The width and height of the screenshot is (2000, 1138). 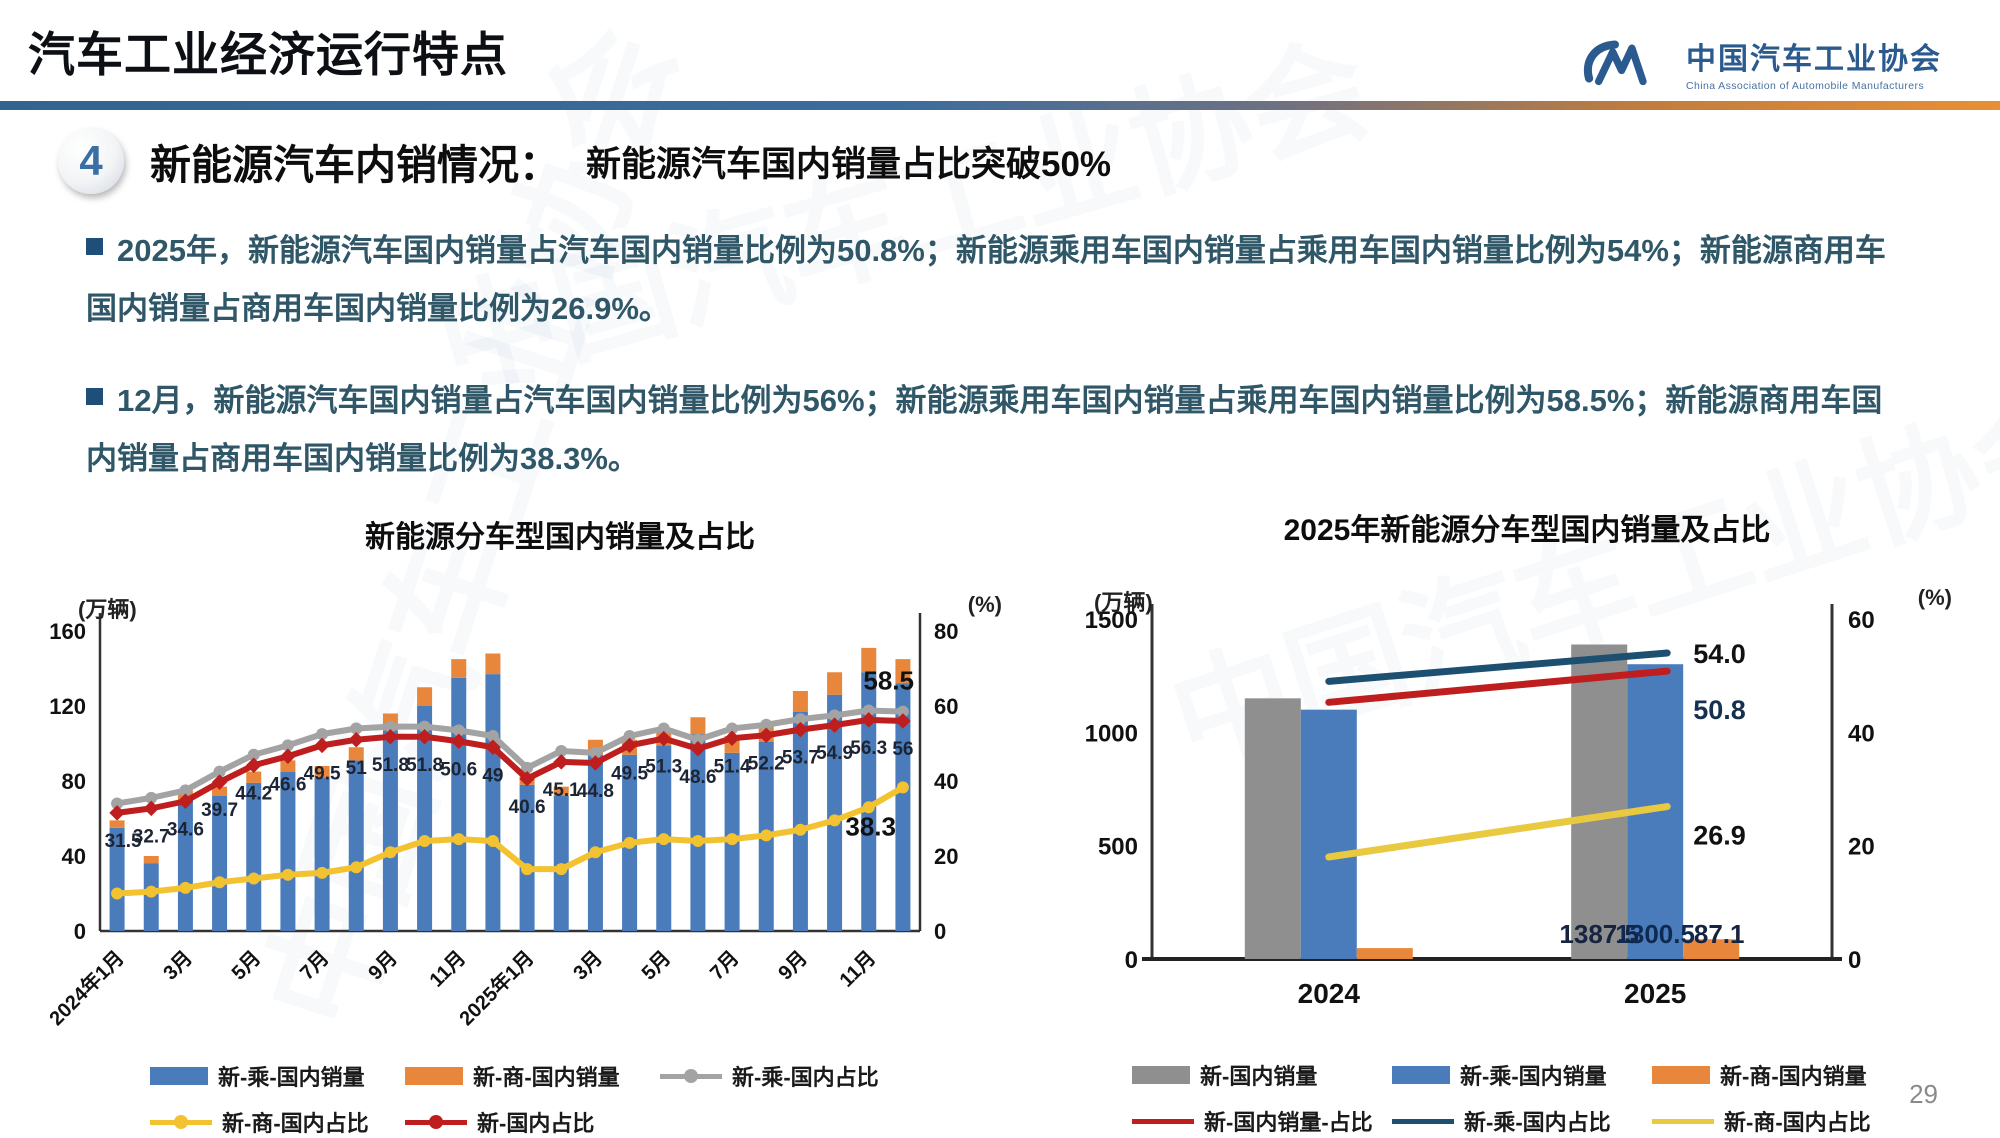 What do you see at coordinates (185, 829) in the screenshot?
I see `share-value-label: 34.6` at bounding box center [185, 829].